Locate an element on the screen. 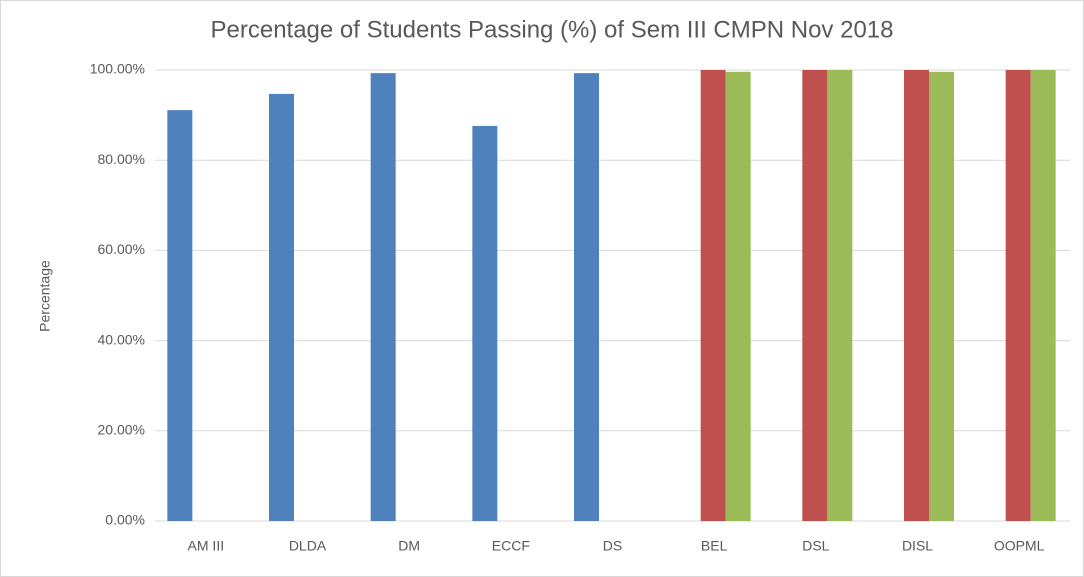 This screenshot has height=577, width=1084. y-axis-label: Percentage is located at coordinates (45, 296).